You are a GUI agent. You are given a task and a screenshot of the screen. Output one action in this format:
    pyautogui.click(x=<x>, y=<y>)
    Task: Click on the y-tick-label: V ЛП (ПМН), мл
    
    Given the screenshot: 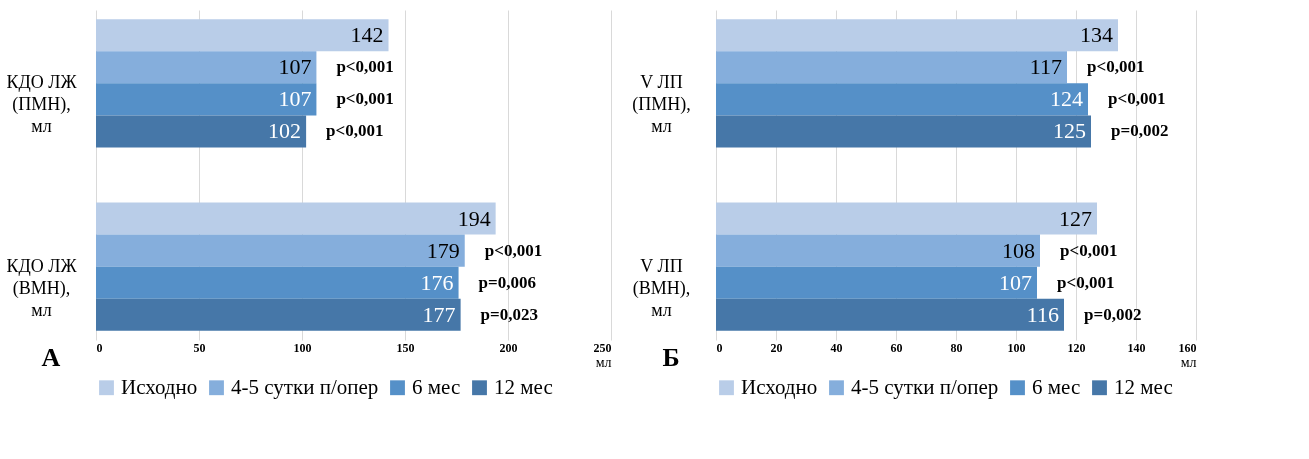 What is the action you would take?
    pyautogui.click(x=661, y=104)
    